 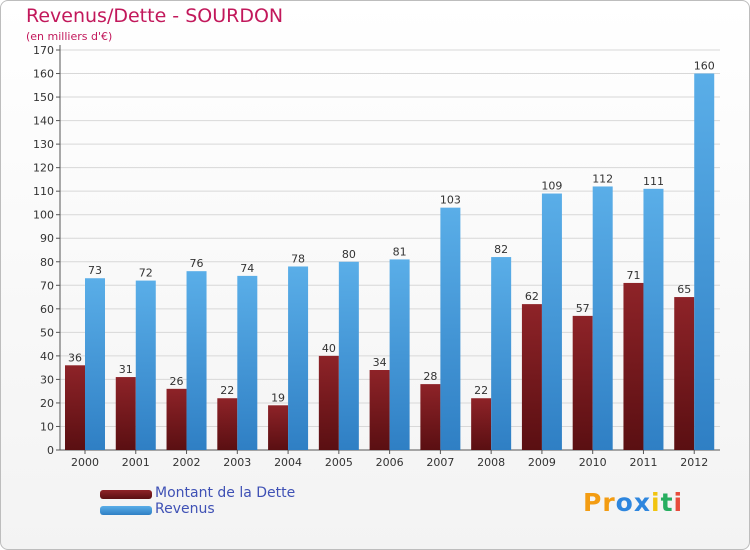 What do you see at coordinates (624, 502) in the screenshot?
I see `logo-letter: o` at bounding box center [624, 502].